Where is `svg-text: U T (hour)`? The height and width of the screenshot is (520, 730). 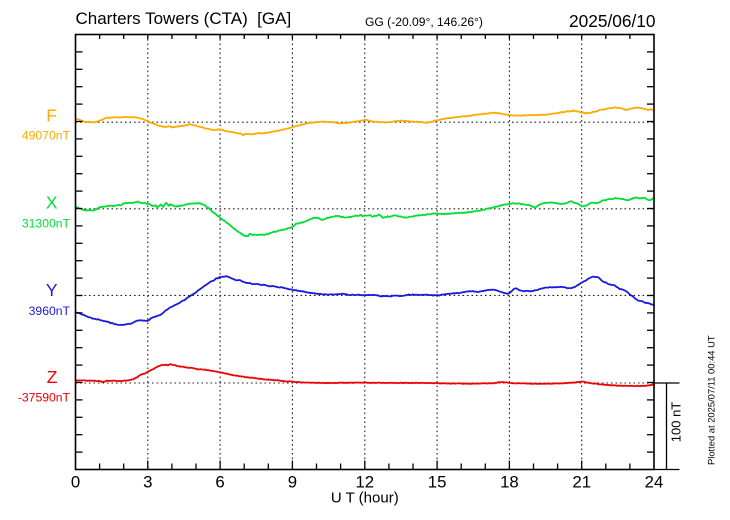
svg-text: U T (hour) is located at coordinates (365, 498).